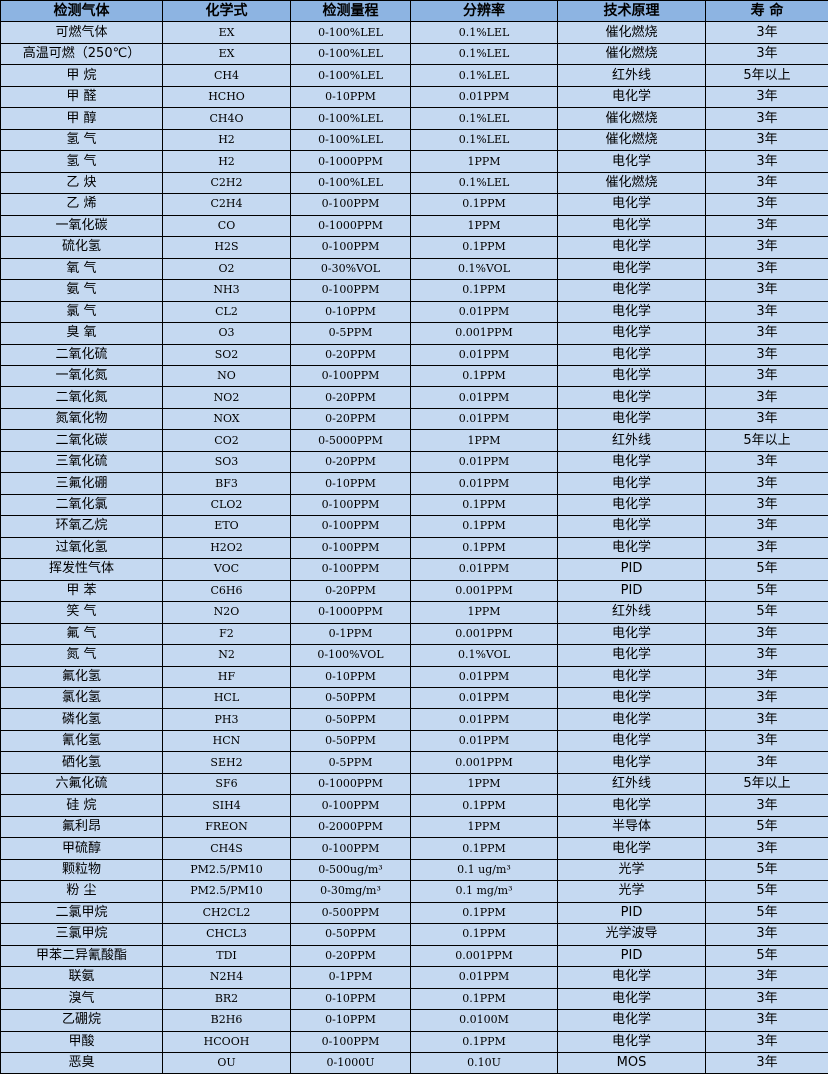  Describe the element at coordinates (81, 827) in the screenshot. I see `cell-gas: 氟利昂` at that location.